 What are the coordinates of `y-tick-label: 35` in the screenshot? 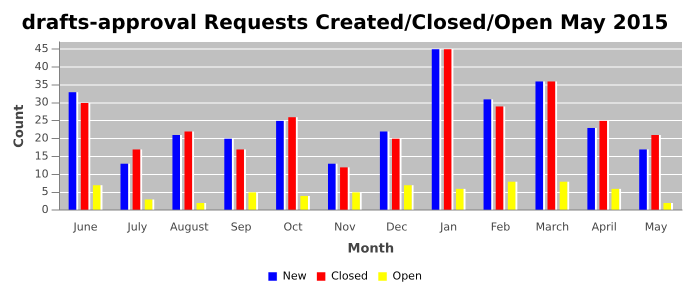 It's located at (41, 84).